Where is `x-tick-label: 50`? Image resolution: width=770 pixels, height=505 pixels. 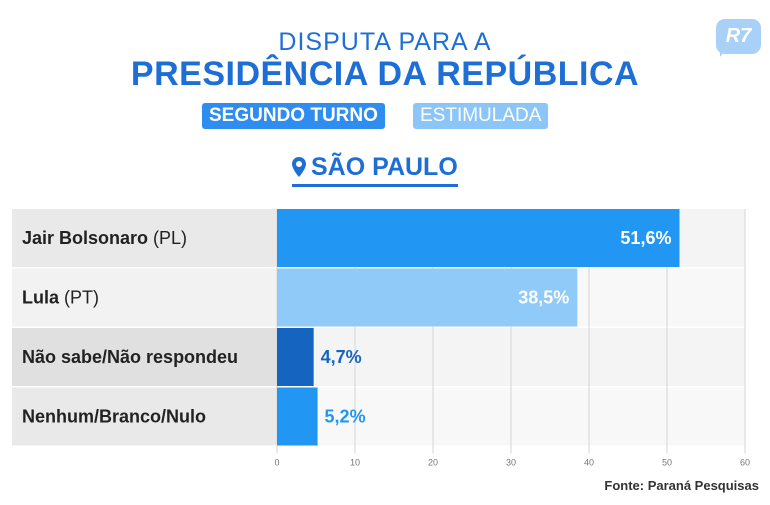
x-tick-label: 50 is located at coordinates (667, 463).